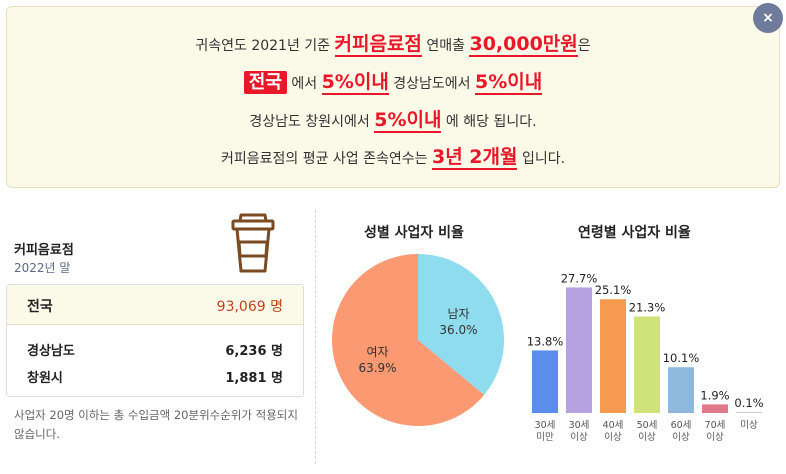 The height and width of the screenshot is (474, 786). What do you see at coordinates (155, 340) in the screenshot?
I see `business-count-box: 전국 93,069 명 경상남도 6,236 명 창원시 1,881 명` at bounding box center [155, 340].